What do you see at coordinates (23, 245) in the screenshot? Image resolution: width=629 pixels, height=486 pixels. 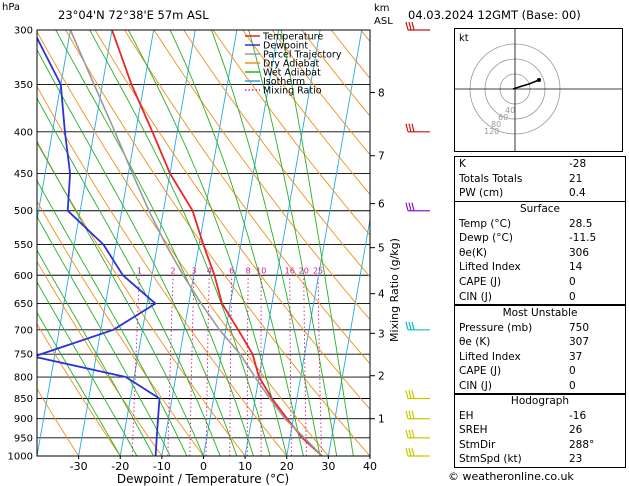 I see `pressure-tick-label: 550` at bounding box center [23, 245].